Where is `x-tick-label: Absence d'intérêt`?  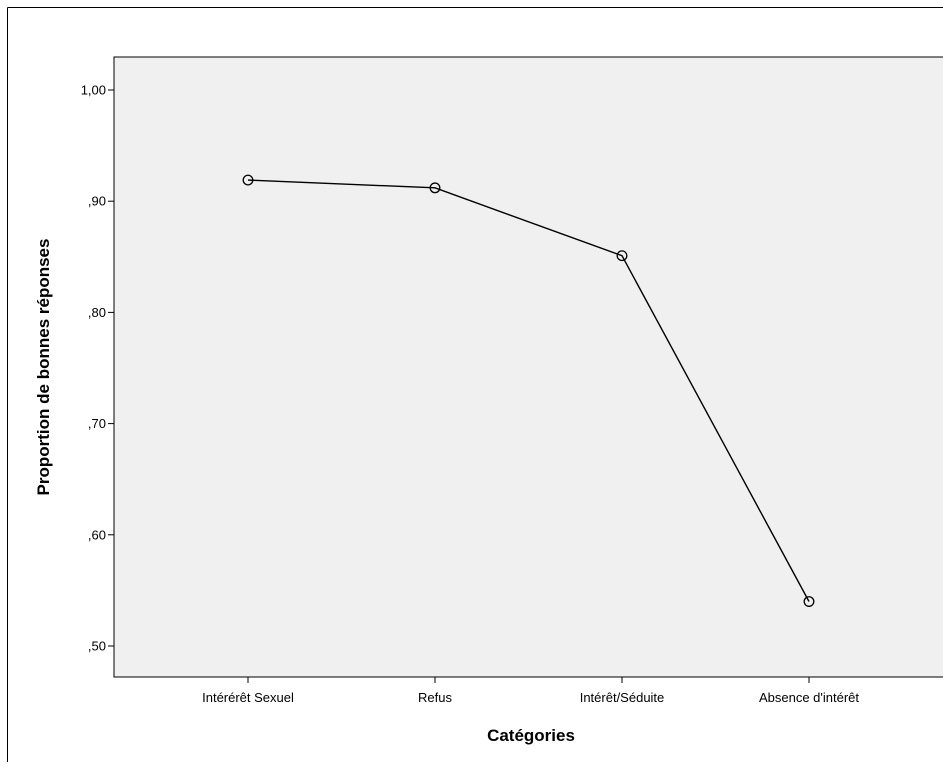 x-tick-label: Absence d'intérêt is located at coordinates (809, 697).